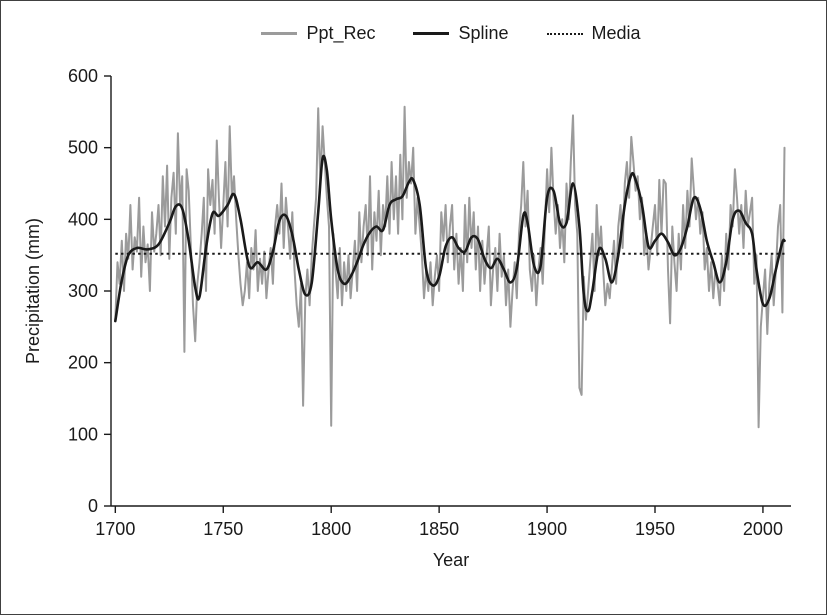 This screenshot has height=615, width=827. I want to click on x-tick-label: 1750, so click(223, 529).